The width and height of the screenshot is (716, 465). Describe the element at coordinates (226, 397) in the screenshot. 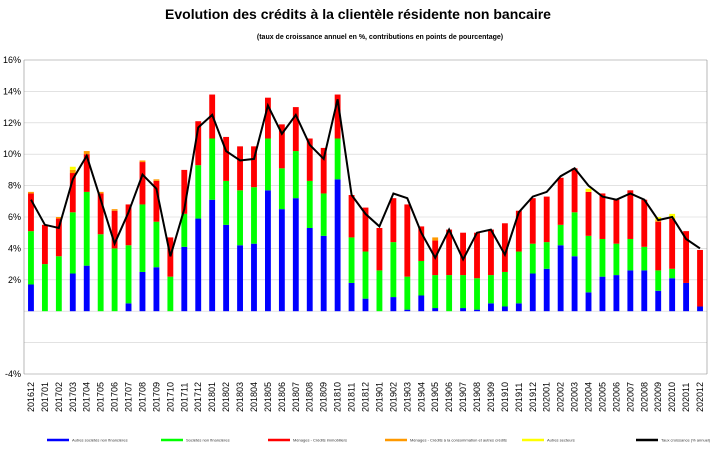

I see `x-tick-label: 201802` at that location.